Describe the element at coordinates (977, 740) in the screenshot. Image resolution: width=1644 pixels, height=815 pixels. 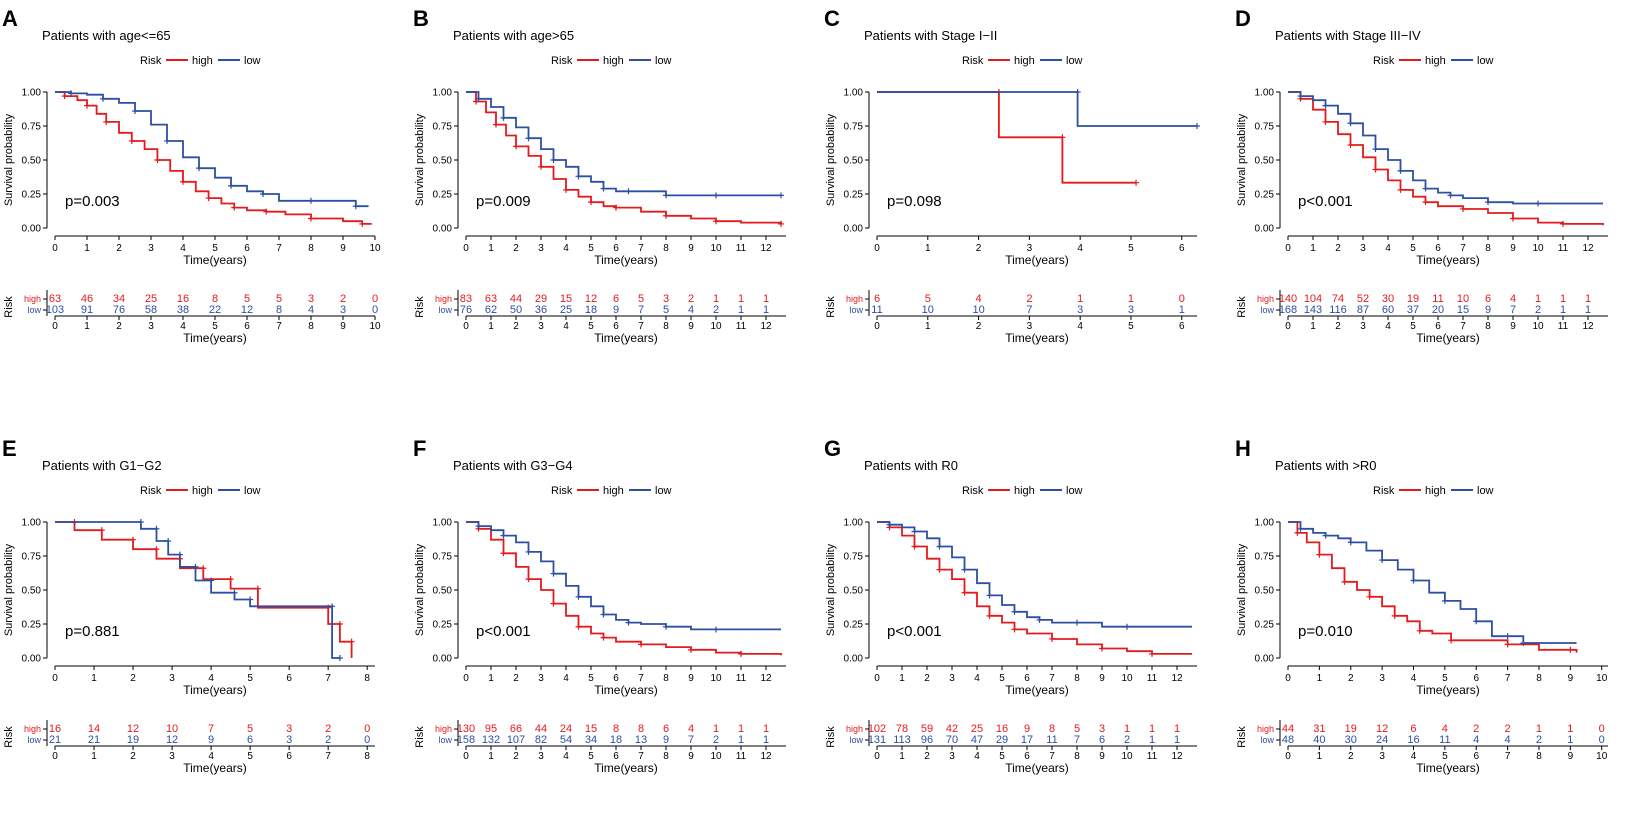
I see `risk-count-low: 47` at that location.